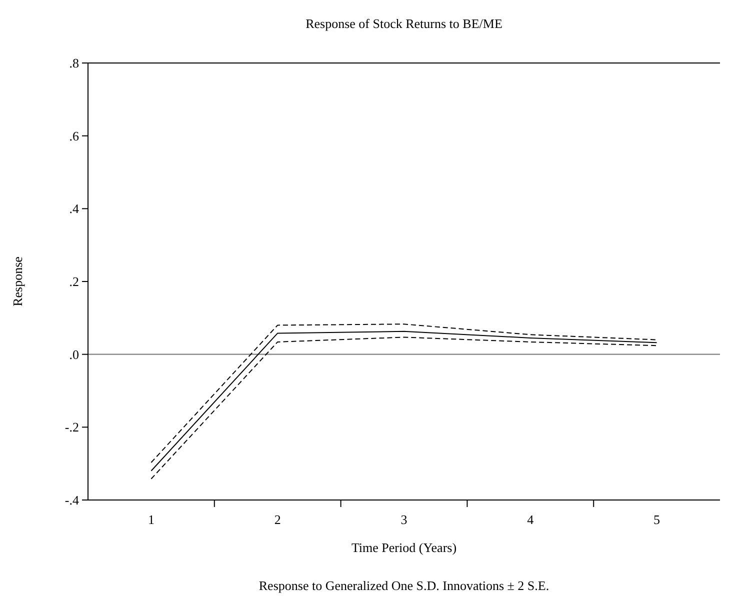  I want to click on y-tick-label: .0, so click(74, 354).